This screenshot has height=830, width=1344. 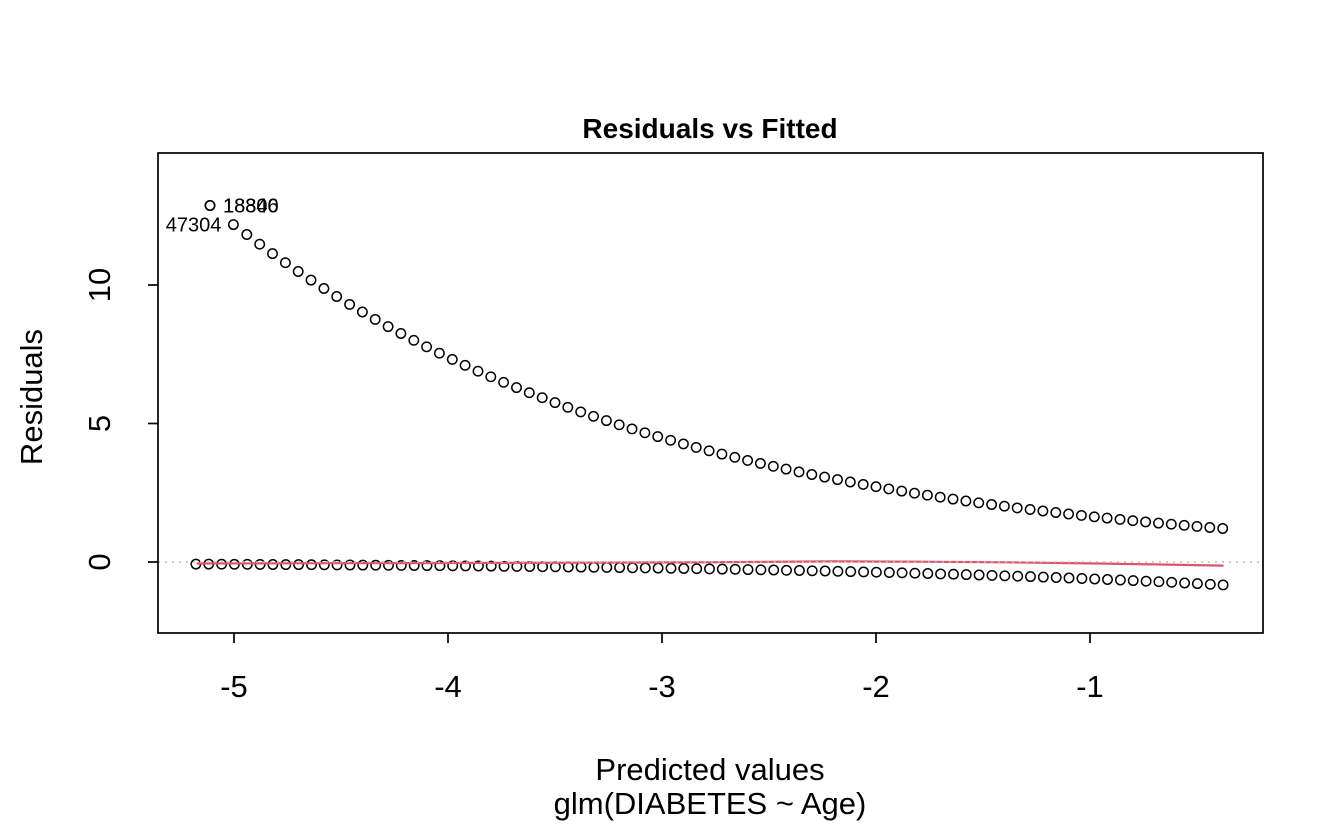 What do you see at coordinates (234, 686) in the screenshot?
I see `x-tick-label: -5` at bounding box center [234, 686].